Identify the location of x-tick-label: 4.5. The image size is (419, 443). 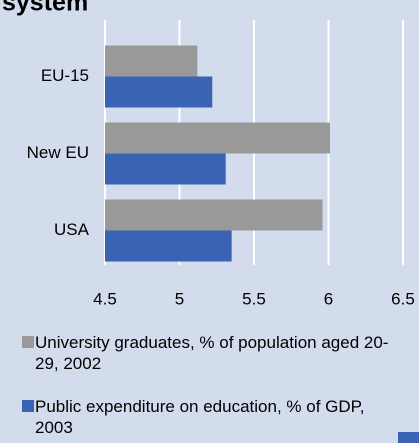
(105, 298).